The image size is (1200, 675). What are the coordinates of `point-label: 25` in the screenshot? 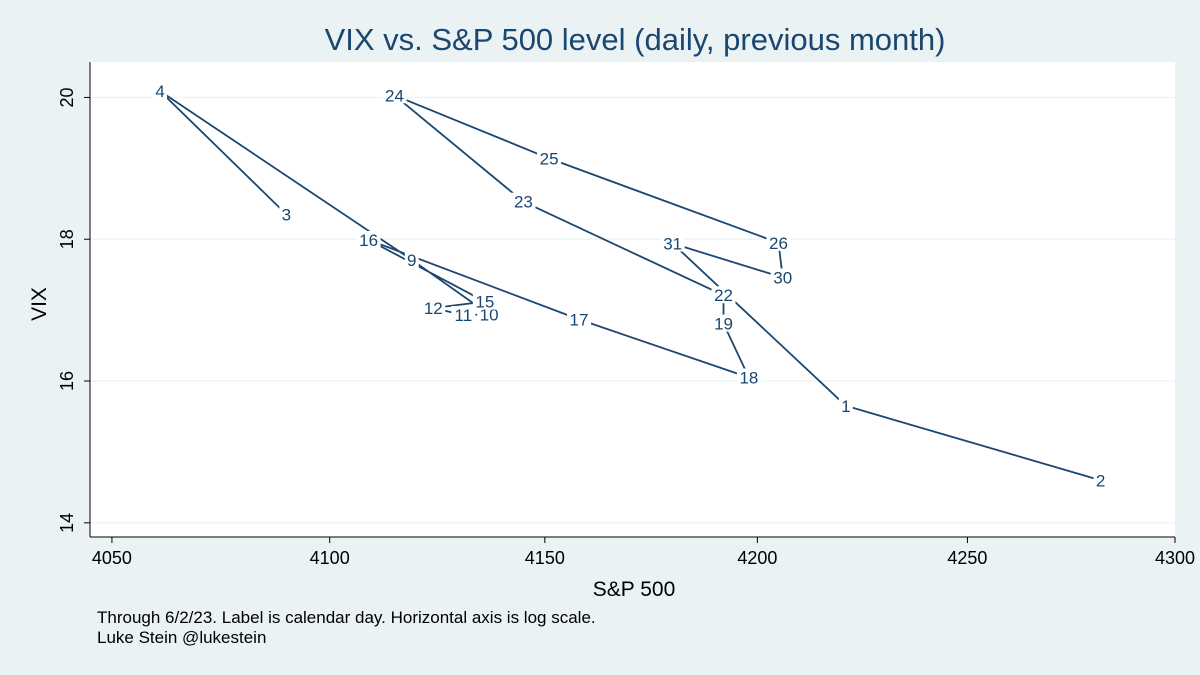 It's located at (549, 158).